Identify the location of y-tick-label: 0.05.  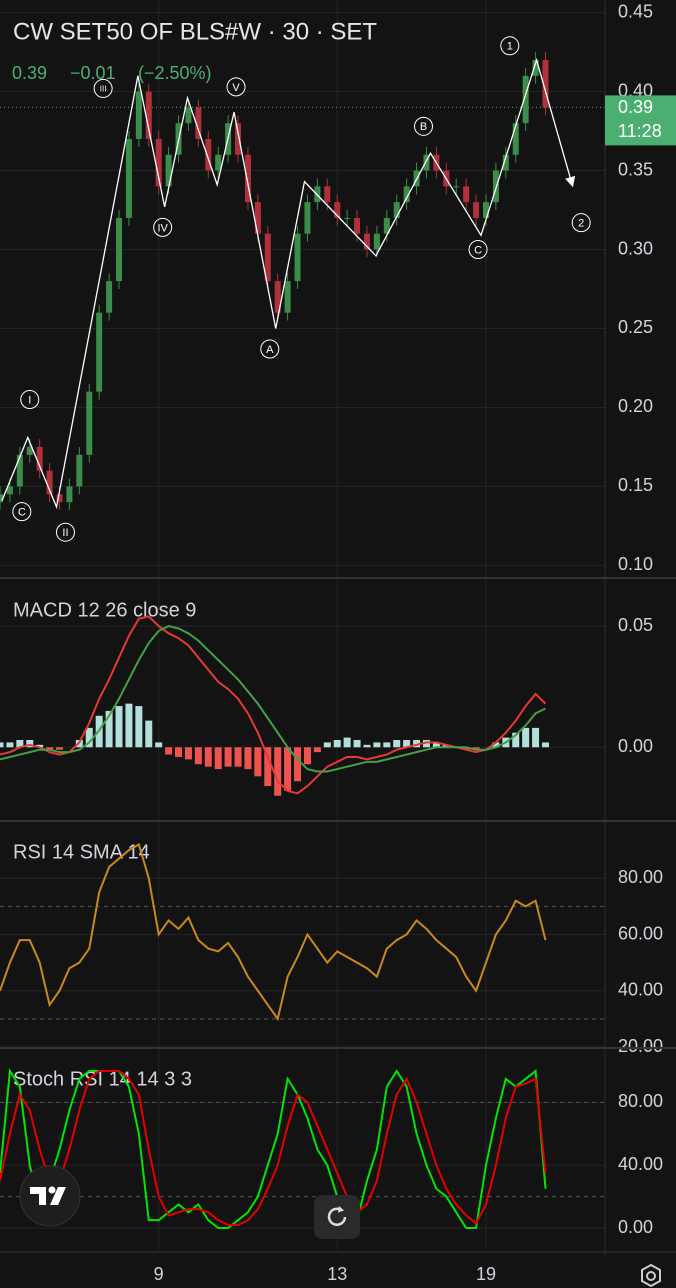
(635, 625).